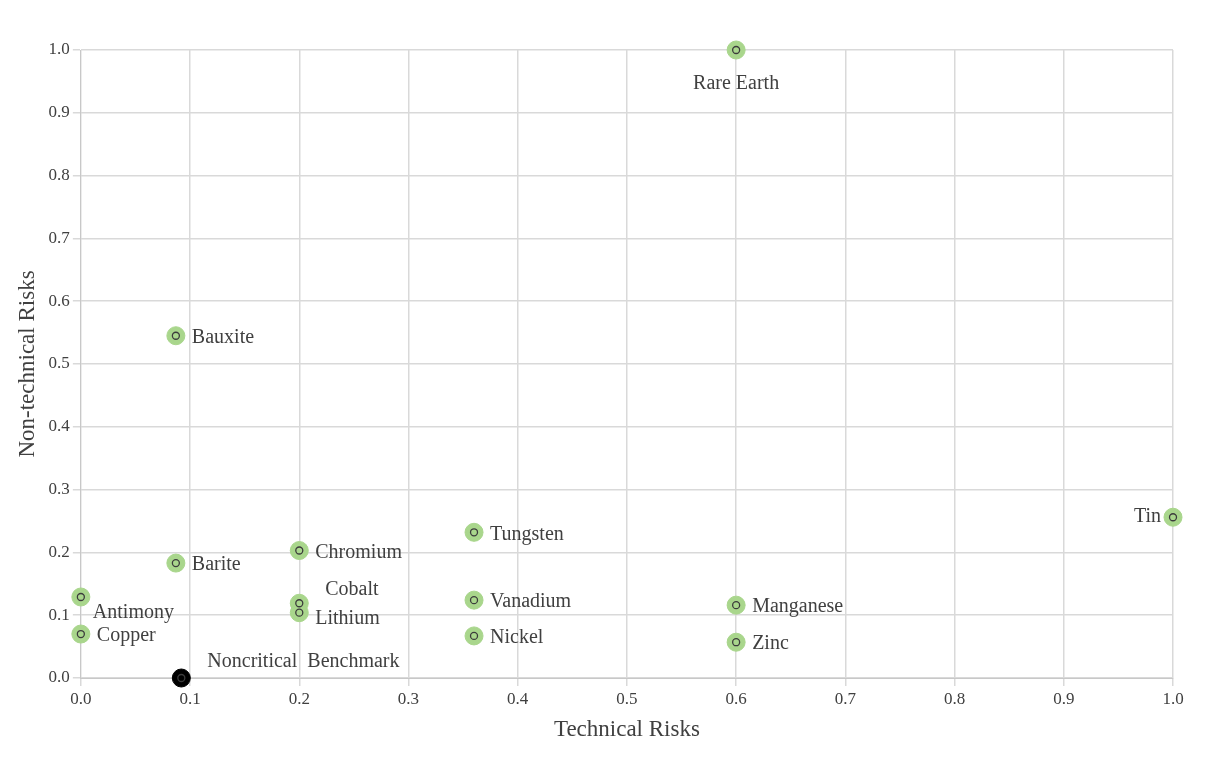 The height and width of the screenshot is (758, 1213). I want to click on x-tick-label: 0.0, so click(81, 698).